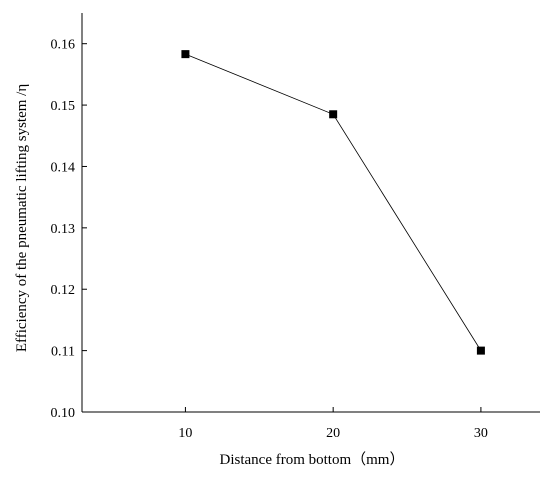  Describe the element at coordinates (312, 459) in the screenshot. I see `x-axis-title: Distance from bottom（mm）` at that location.